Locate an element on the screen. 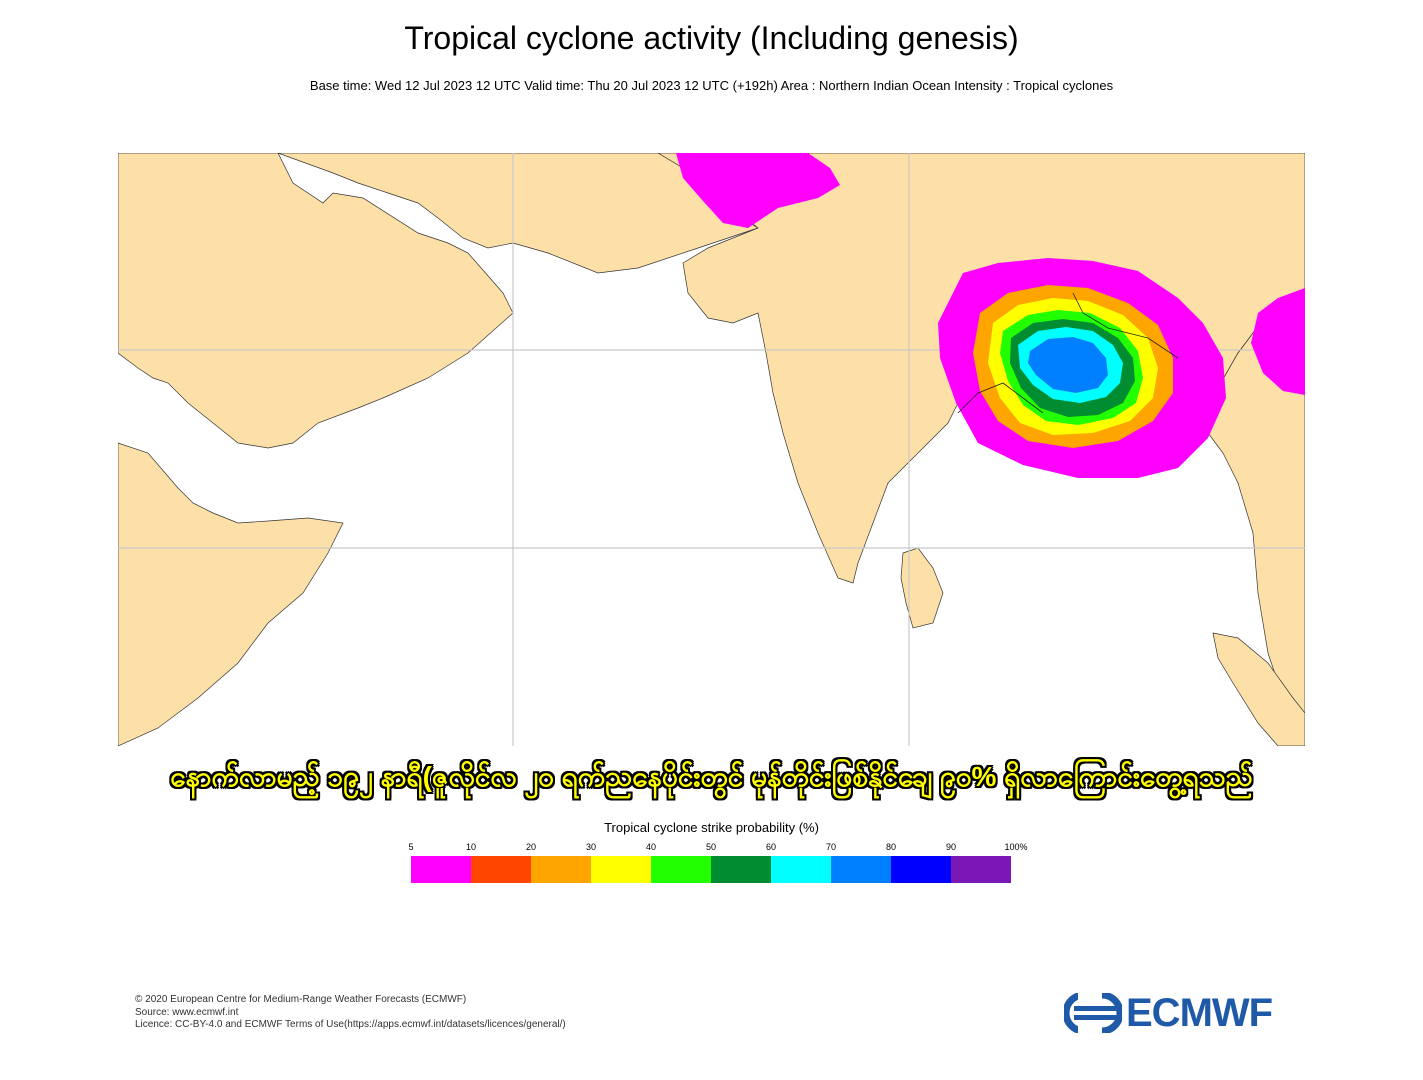  land-africa is located at coordinates (231, 594).